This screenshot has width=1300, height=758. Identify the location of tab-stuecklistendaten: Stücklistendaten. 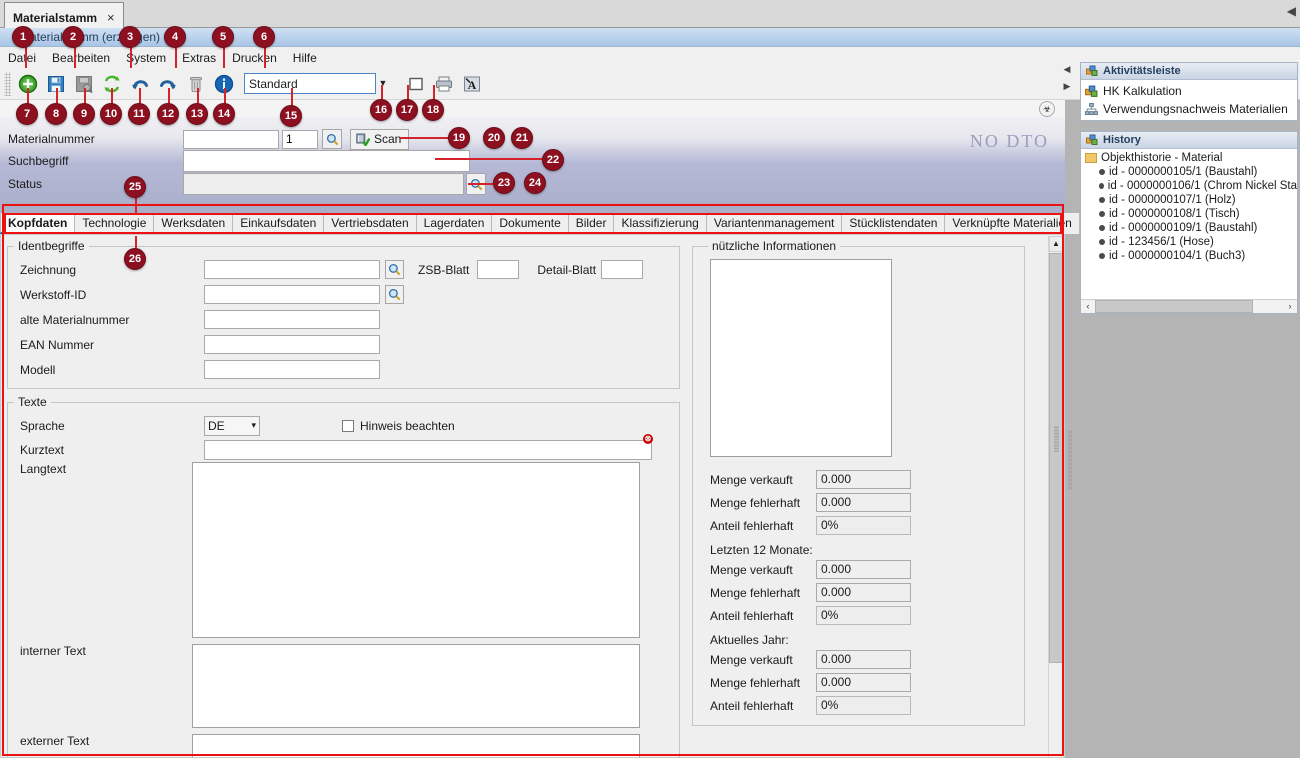
(894, 223).